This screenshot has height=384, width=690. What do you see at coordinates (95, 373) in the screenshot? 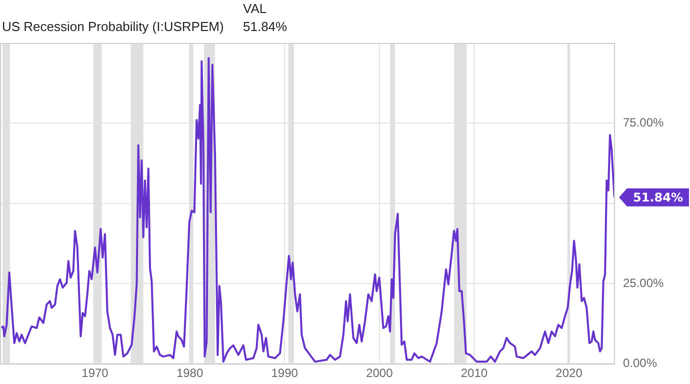
I see `x-tick-label: 1970` at bounding box center [95, 373].